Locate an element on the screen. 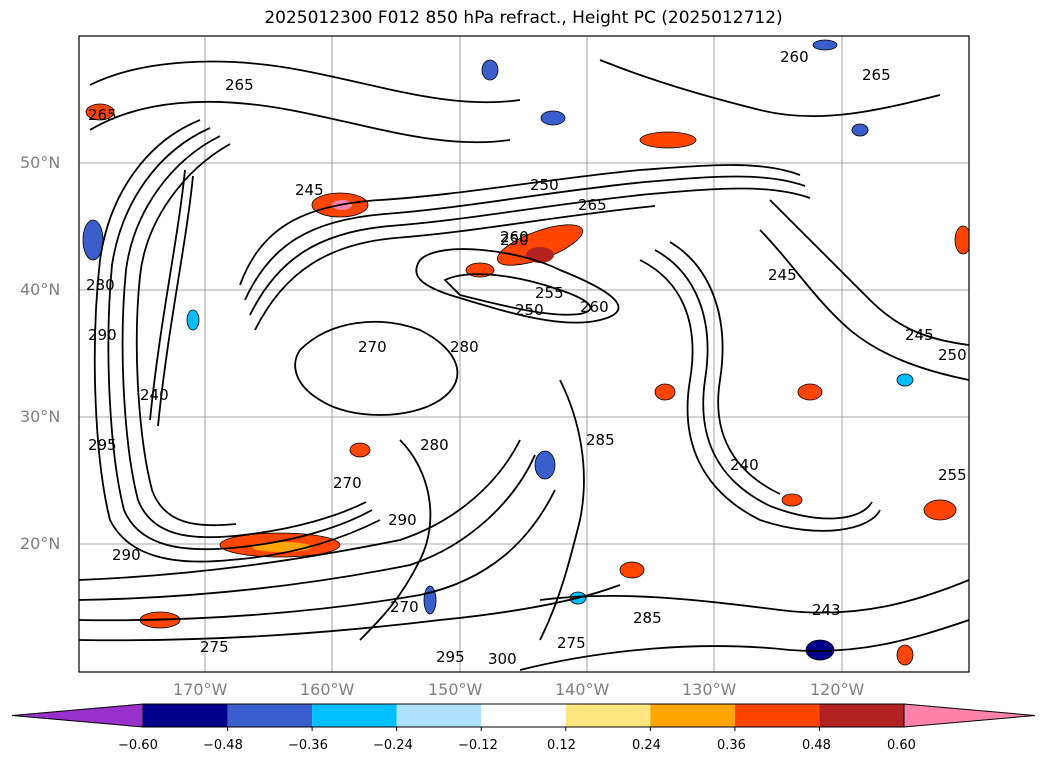 The height and width of the screenshot is (765, 1047). colorbar-tick-label: 0.60 is located at coordinates (901, 745).